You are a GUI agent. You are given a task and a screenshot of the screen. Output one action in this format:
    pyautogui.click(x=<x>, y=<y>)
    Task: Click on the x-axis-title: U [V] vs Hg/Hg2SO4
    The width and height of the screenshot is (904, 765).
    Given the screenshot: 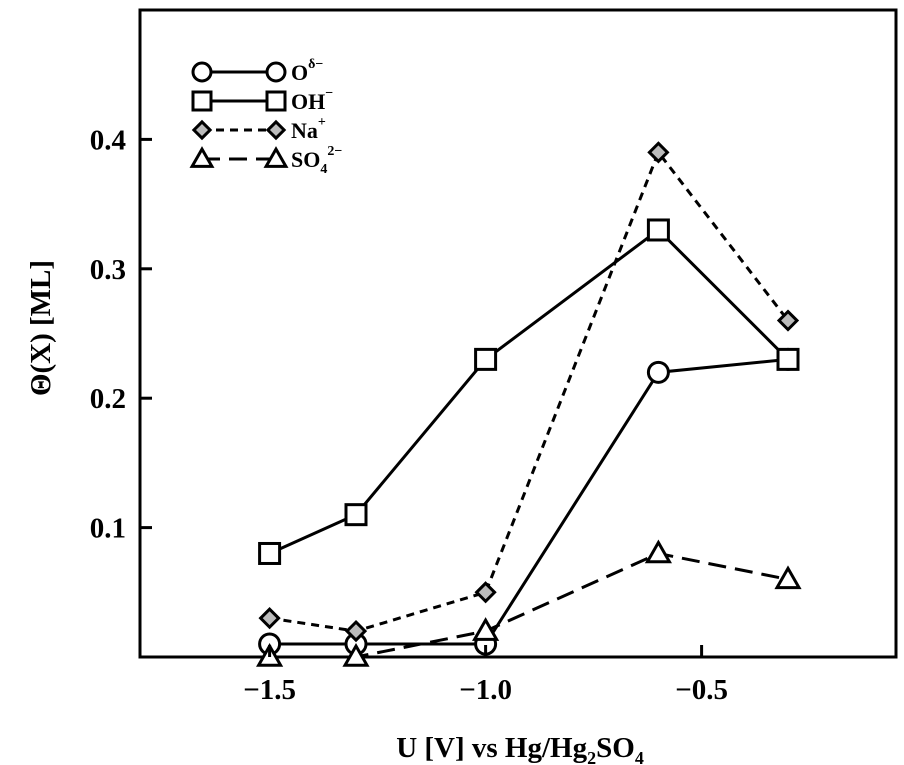 What is the action you would take?
    pyautogui.click(x=520, y=748)
    